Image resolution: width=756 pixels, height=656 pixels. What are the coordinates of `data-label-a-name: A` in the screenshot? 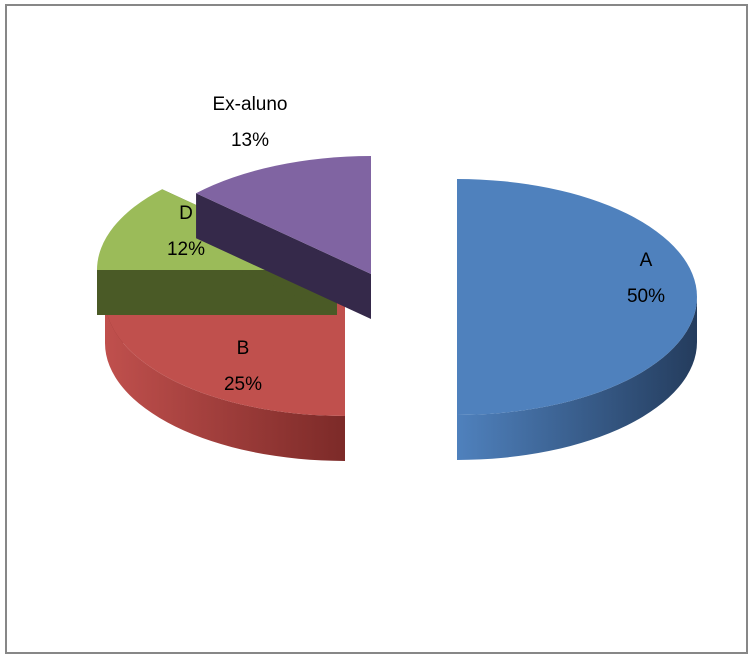 It's located at (646, 260).